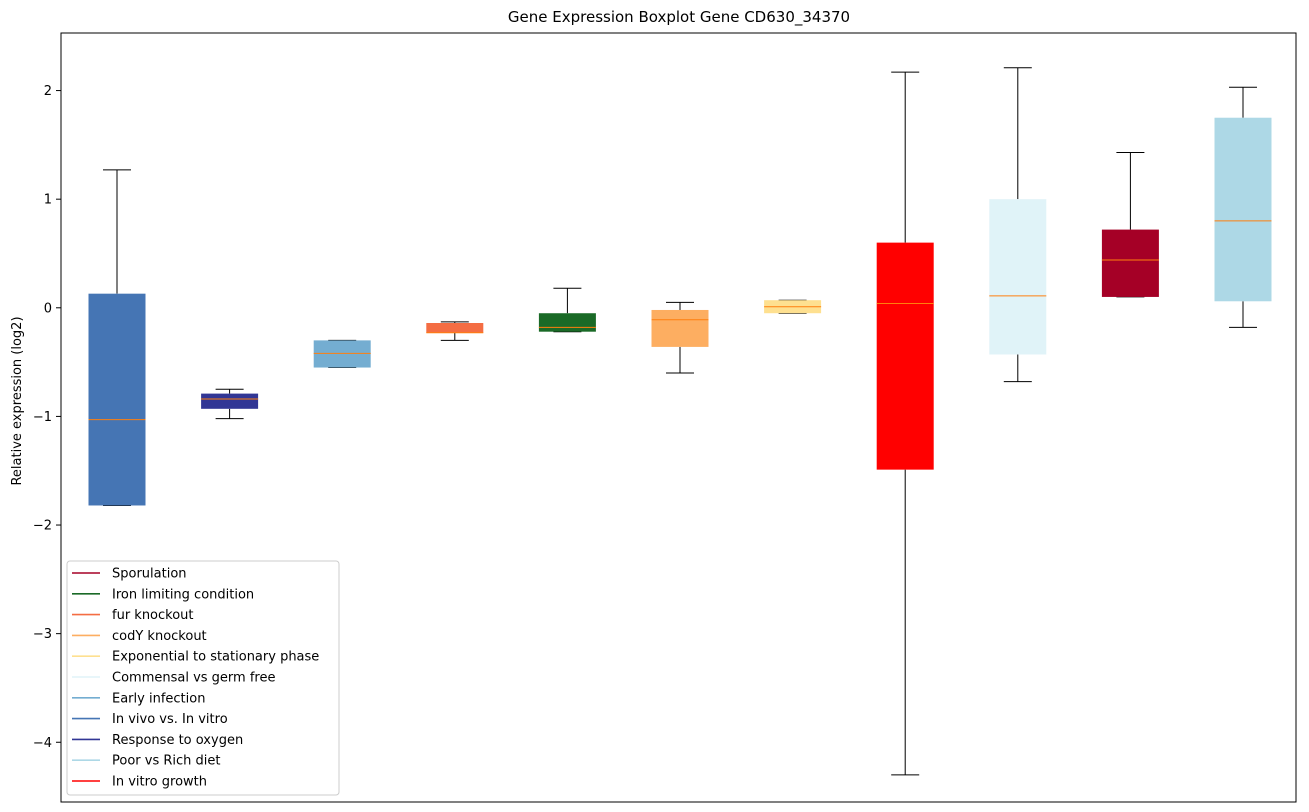 This screenshot has height=812, width=1309. I want to click on legend-item: codY knockout, so click(139, 636).